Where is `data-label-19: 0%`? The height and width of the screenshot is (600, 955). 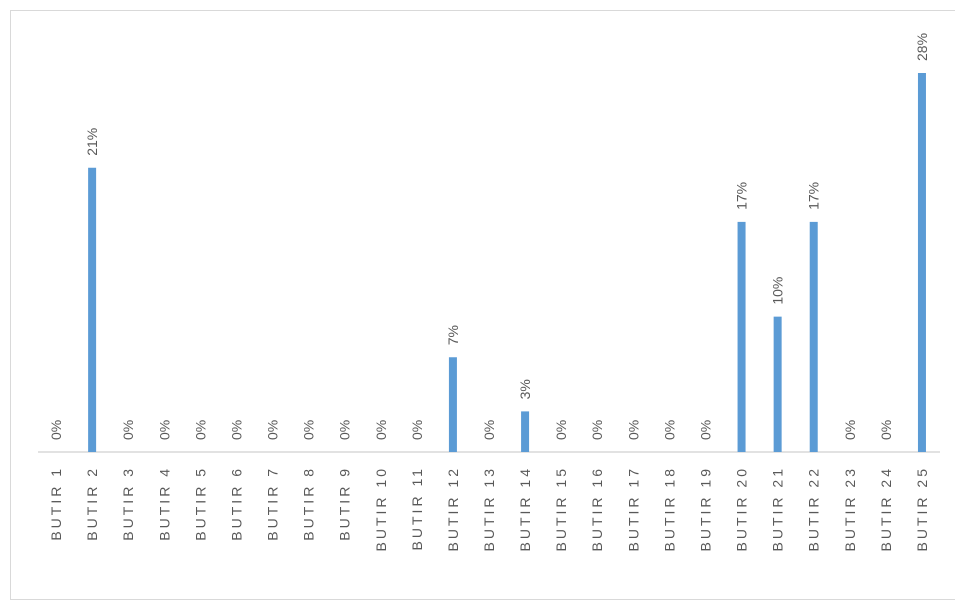 data-label-19: 0% is located at coordinates (705, 430).